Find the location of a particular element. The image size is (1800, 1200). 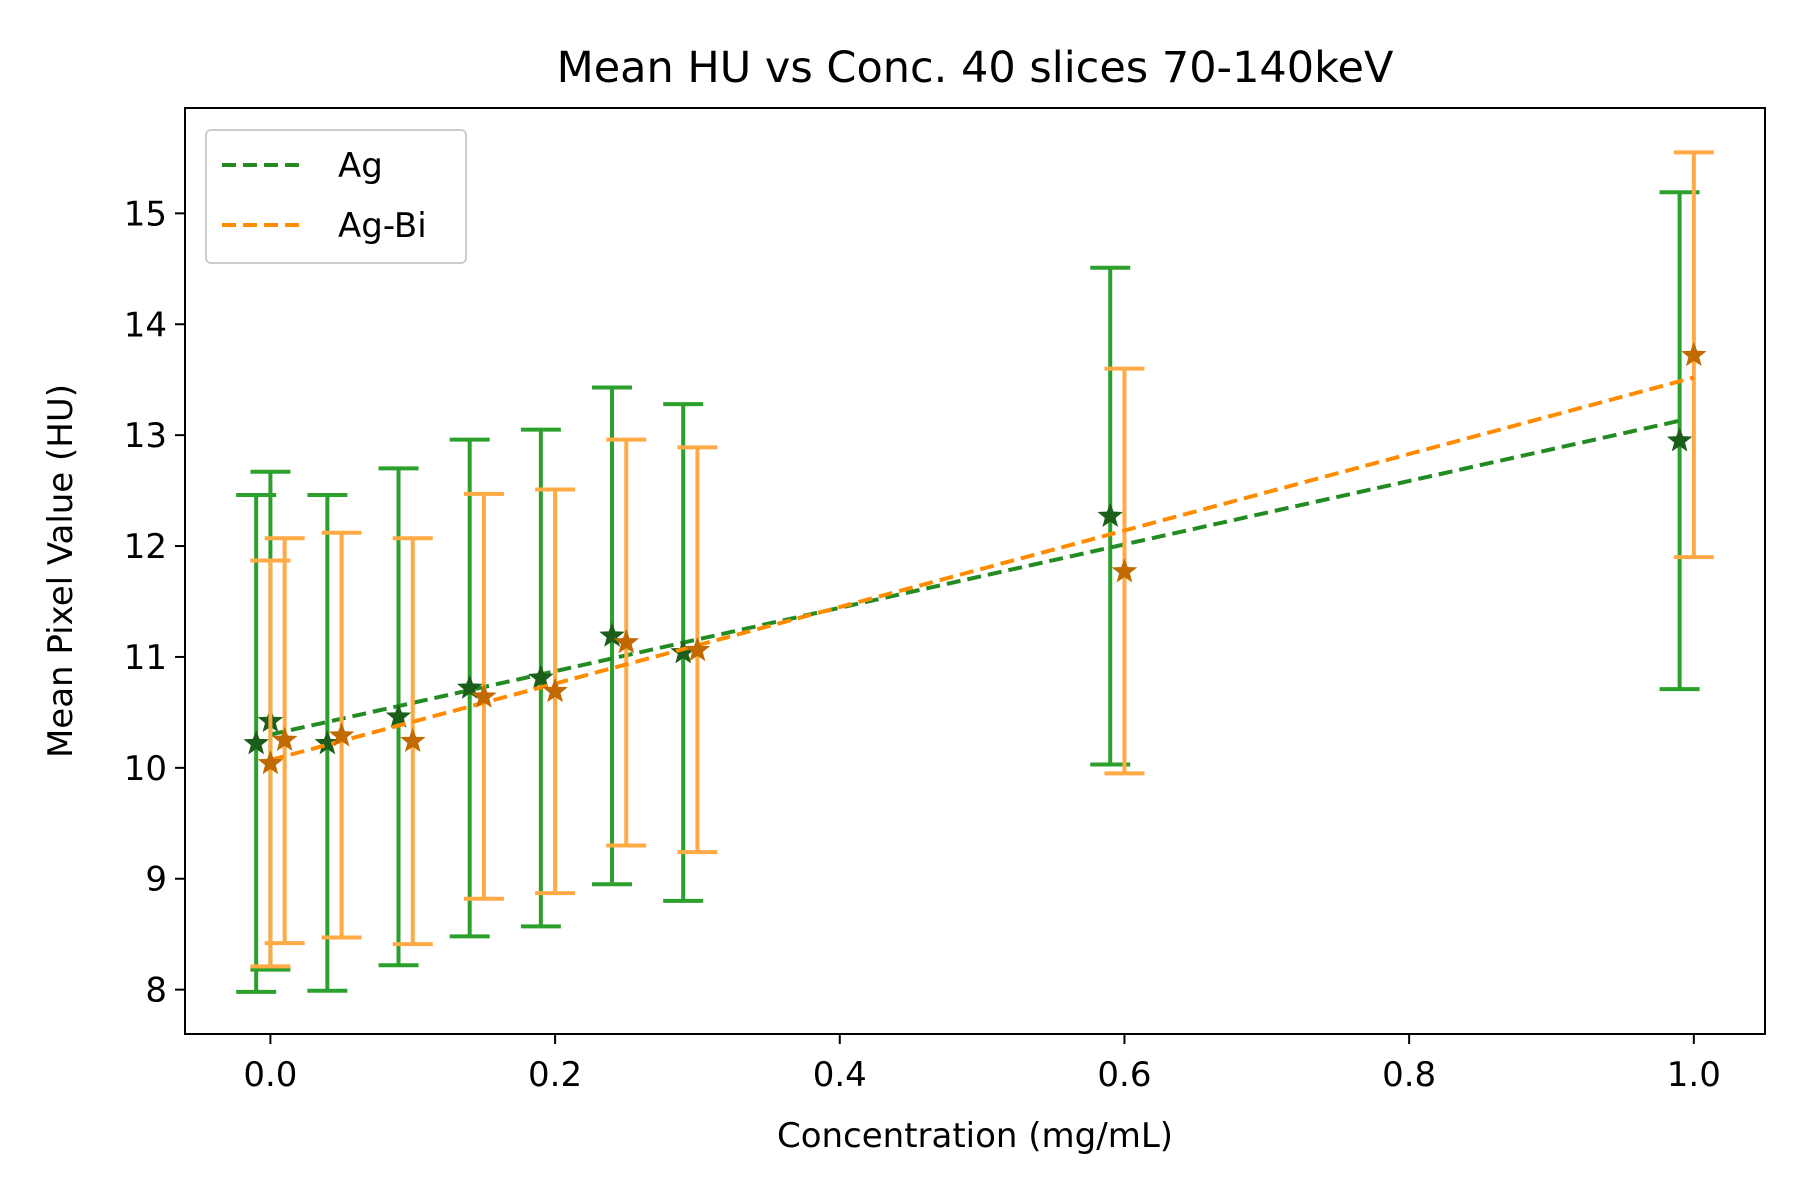

legend: Ag Ag-Bi is located at coordinates (336, 196).